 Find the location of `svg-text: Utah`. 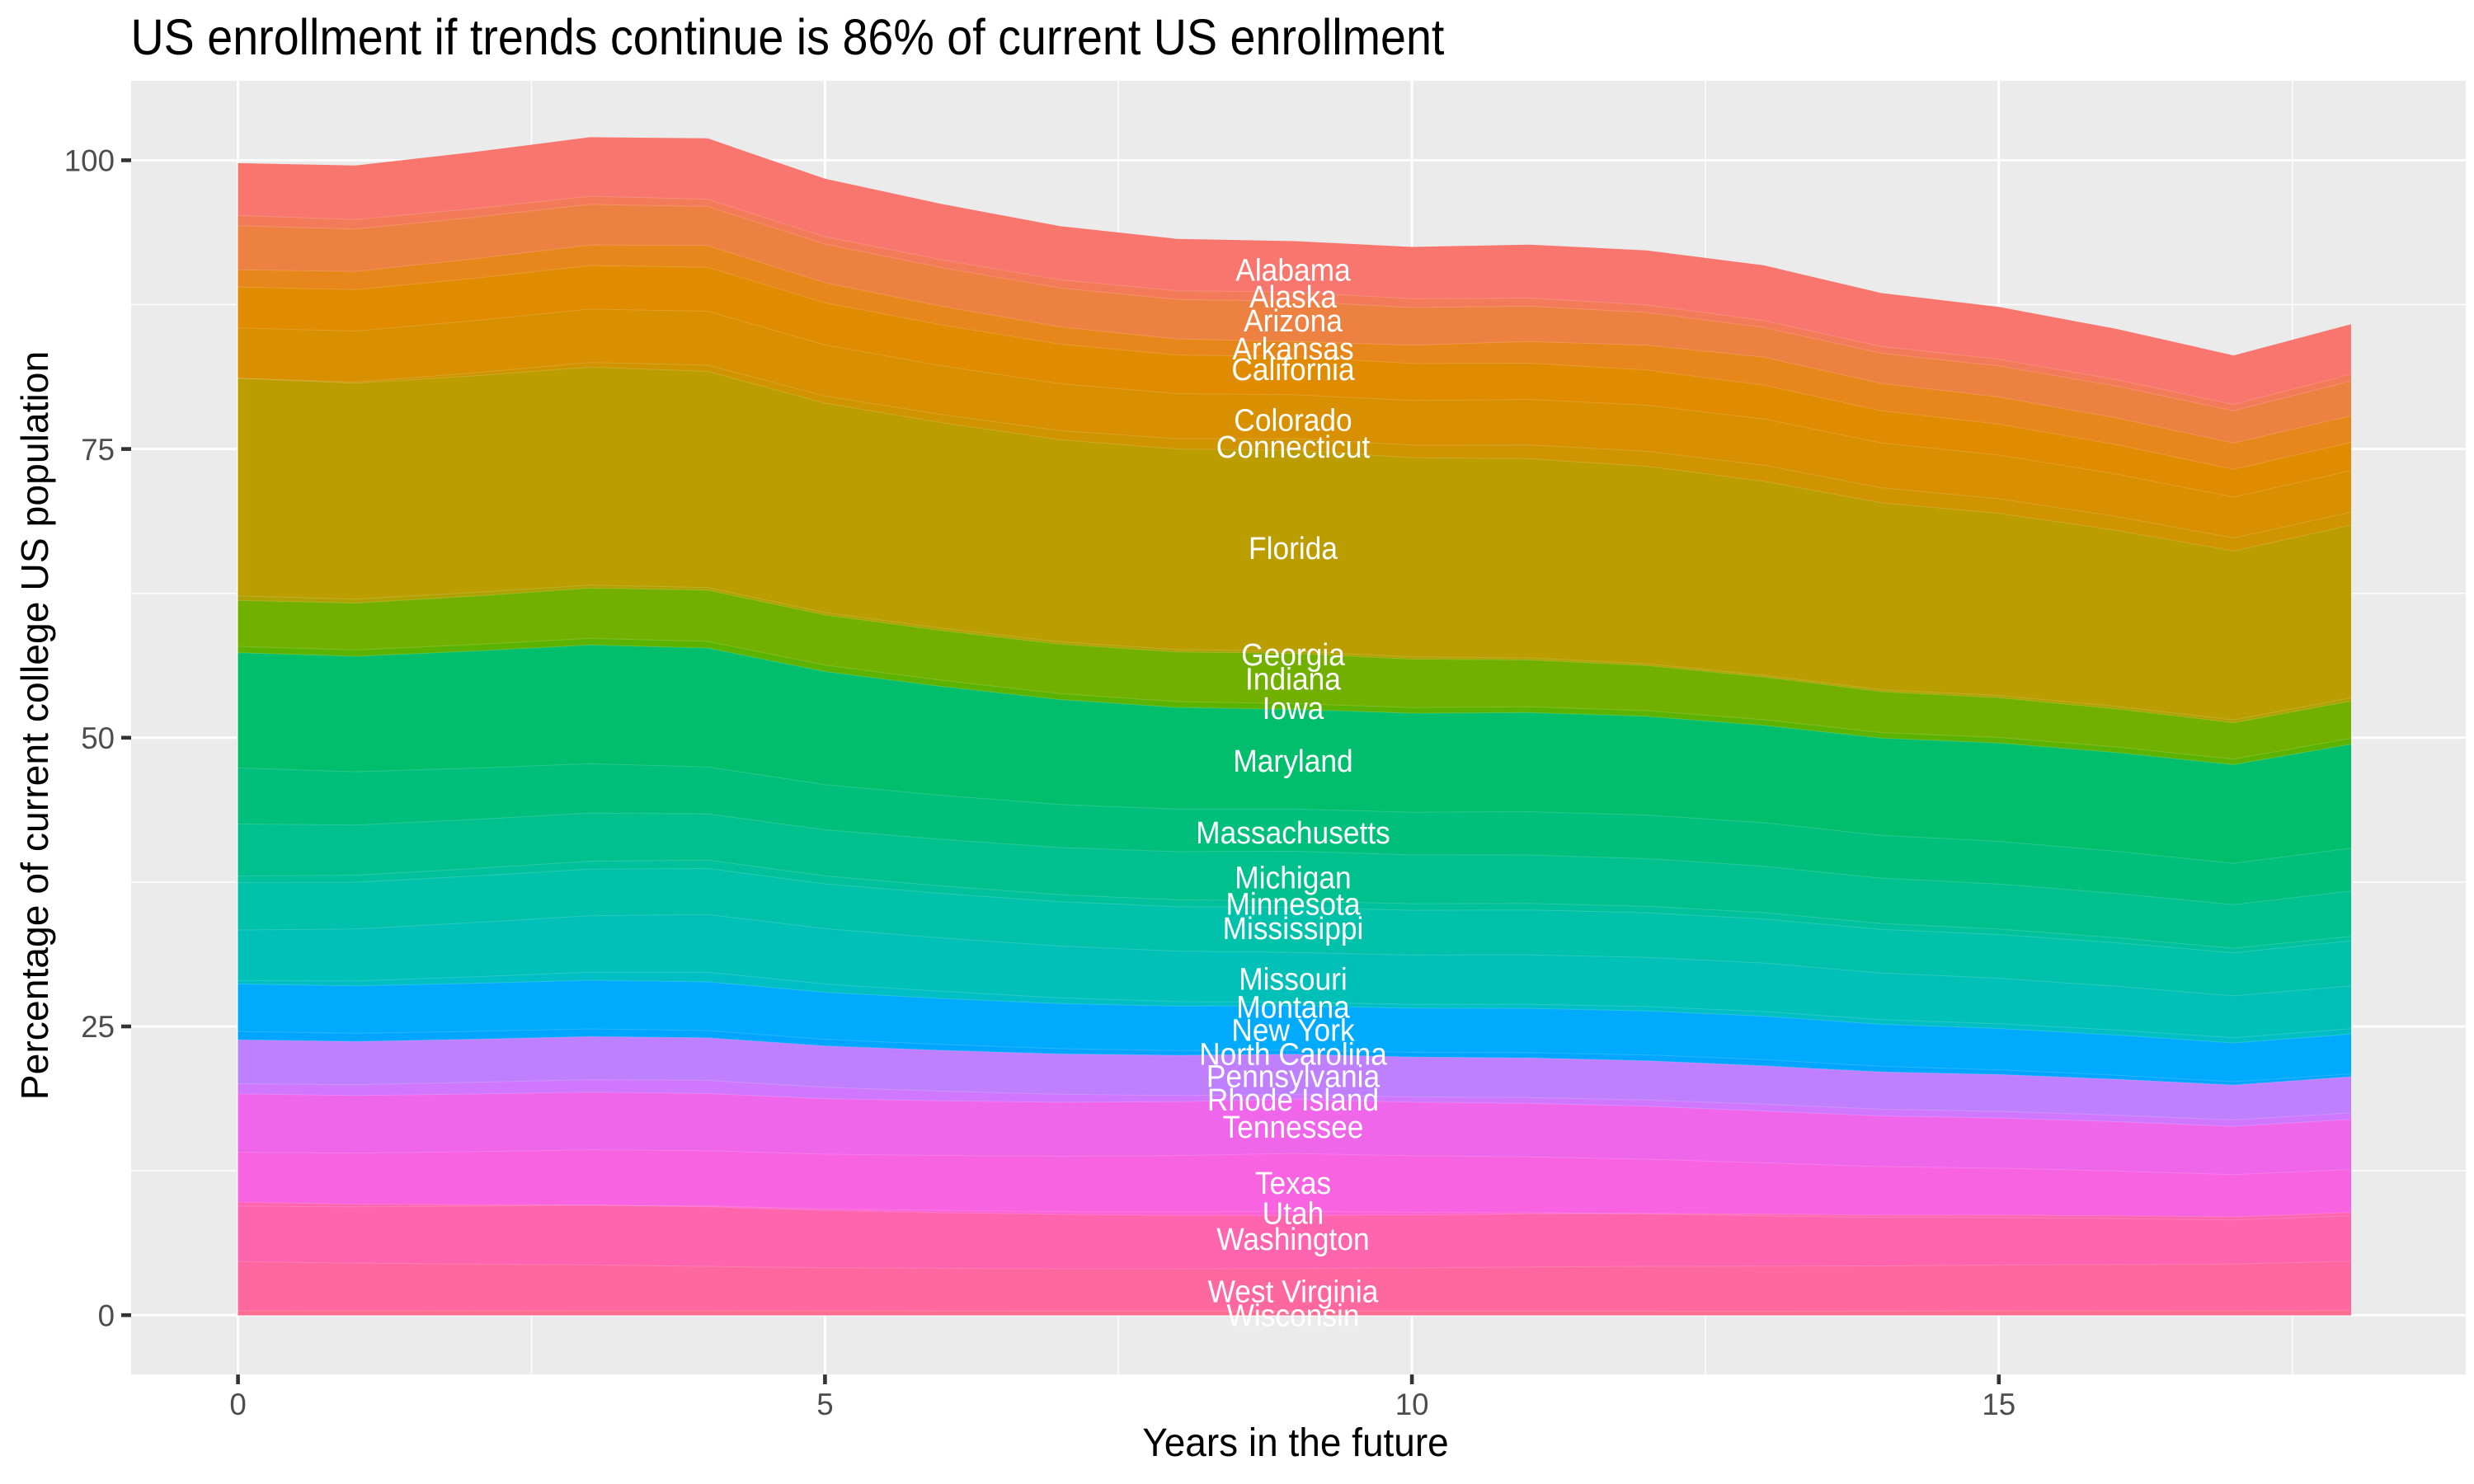

svg-text: Utah is located at coordinates (1293, 1212).